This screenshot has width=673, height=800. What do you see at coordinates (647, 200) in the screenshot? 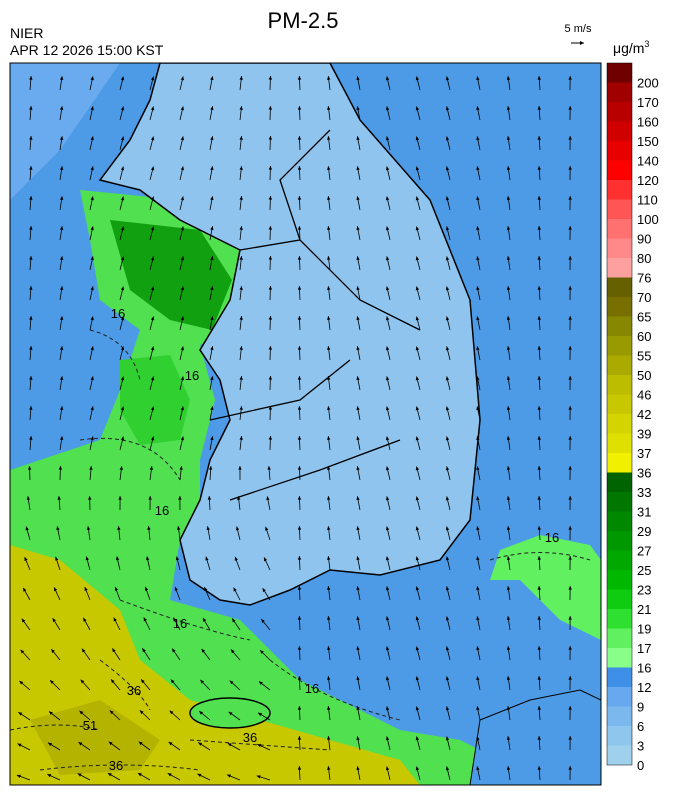
I see `colorbar-label: 110` at bounding box center [647, 200].